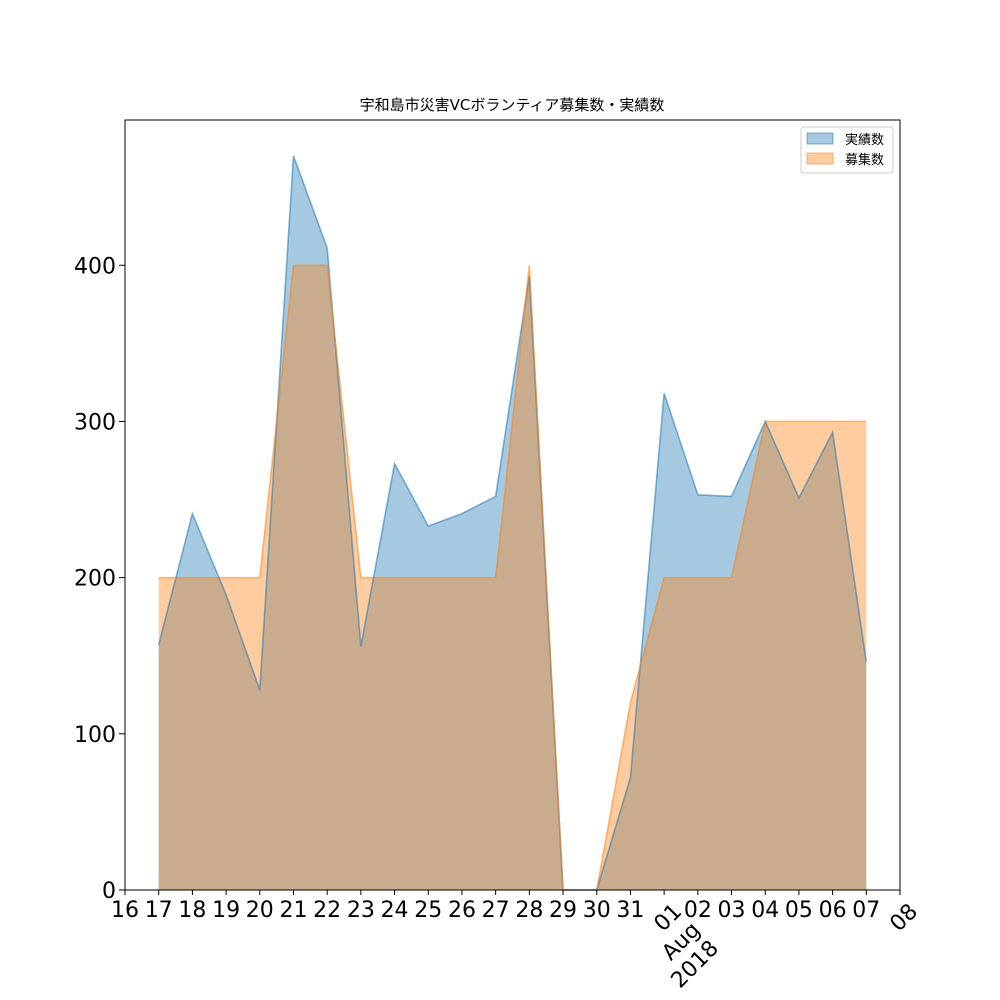 The width and height of the screenshot is (1000, 1000). I want to click on x-tick-label: 28, so click(529, 910).